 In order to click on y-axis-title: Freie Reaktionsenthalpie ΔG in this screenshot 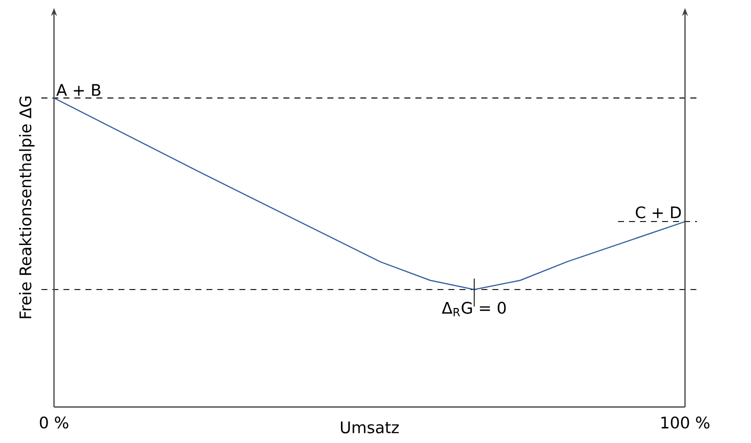, I will do `click(26, 207)`.